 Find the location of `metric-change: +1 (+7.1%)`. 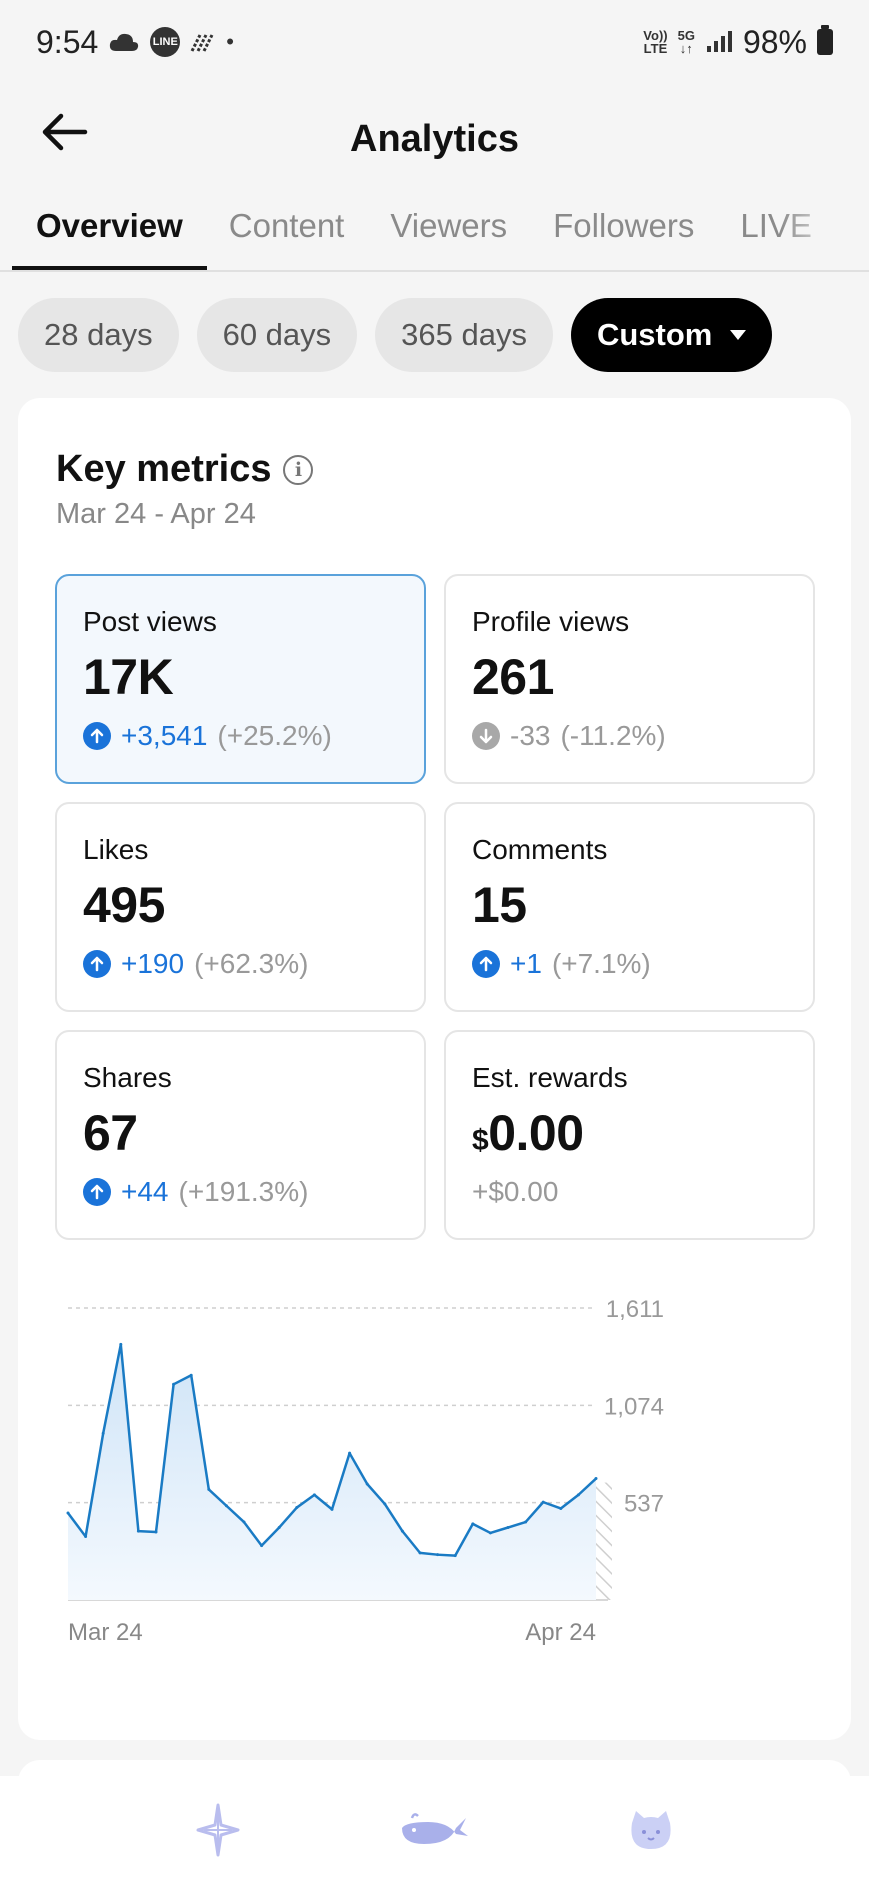

metric-change: +1 (+7.1%) is located at coordinates (629, 964).